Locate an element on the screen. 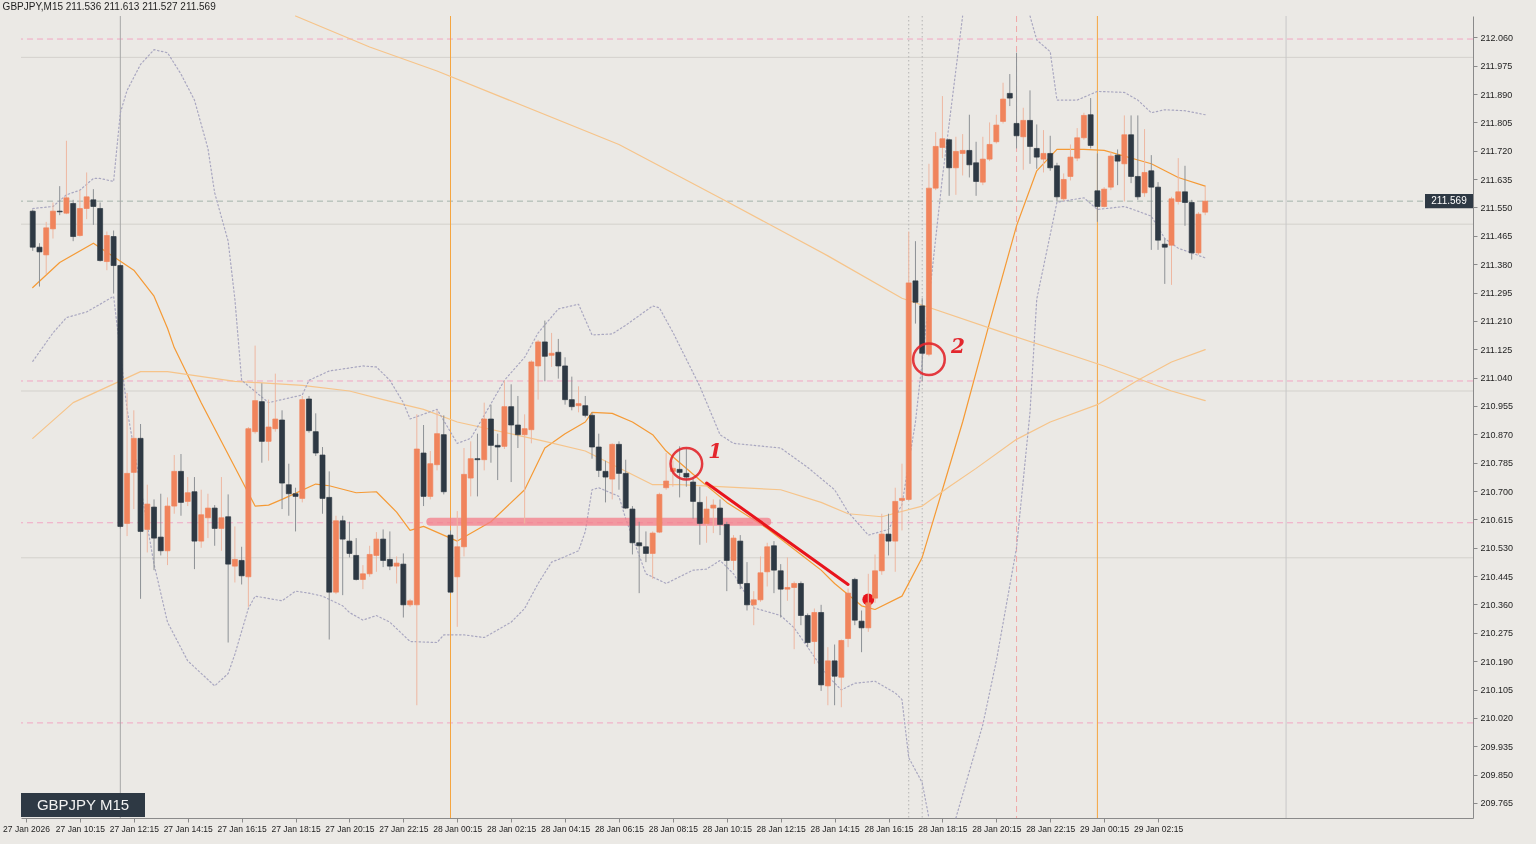 This screenshot has height=844, width=1536. annotation: 1 is located at coordinates (715, 450).